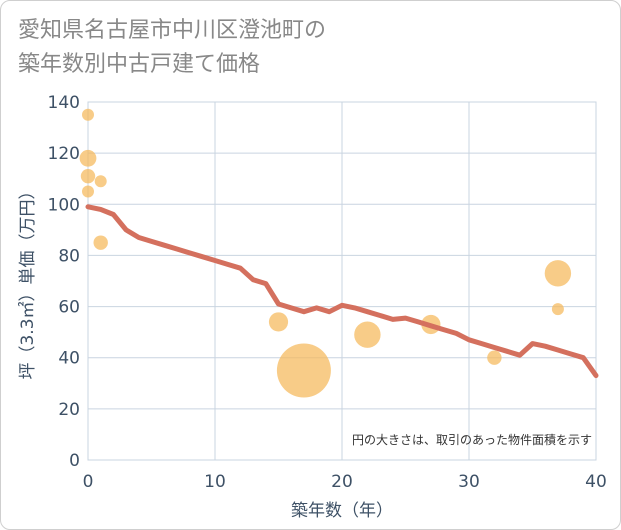 This screenshot has height=530, width=621. What do you see at coordinates (28, 280) in the screenshot?
I see `y-axis-label: 坪（3.3㎡）単価（万円）` at bounding box center [28, 280].